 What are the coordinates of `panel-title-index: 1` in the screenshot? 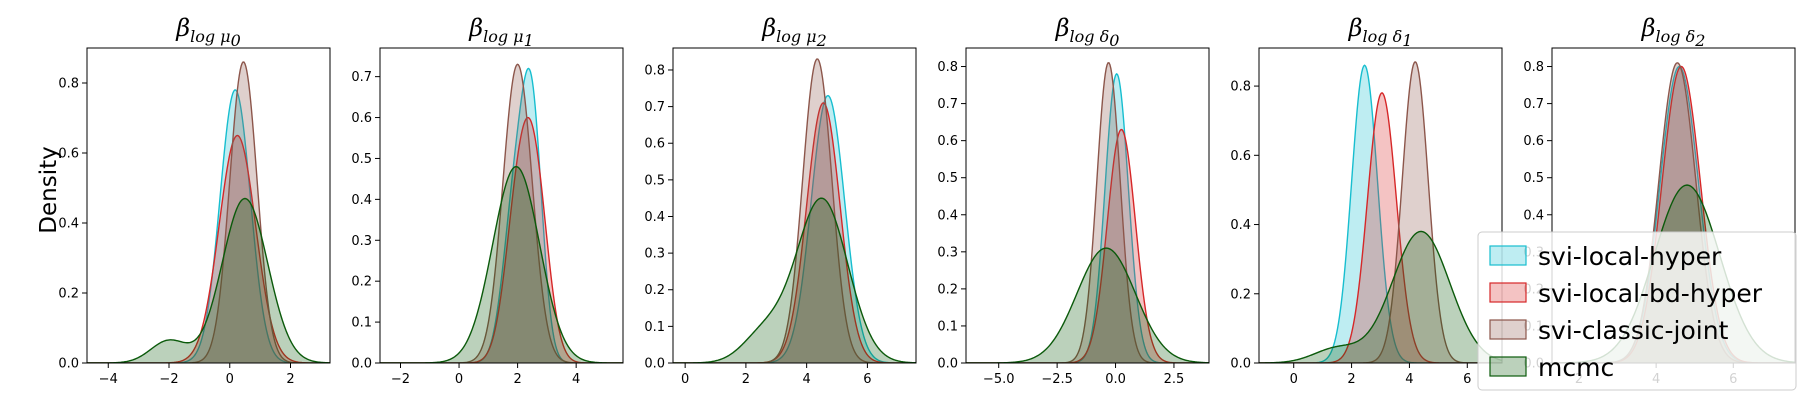 It's located at (1407, 40).